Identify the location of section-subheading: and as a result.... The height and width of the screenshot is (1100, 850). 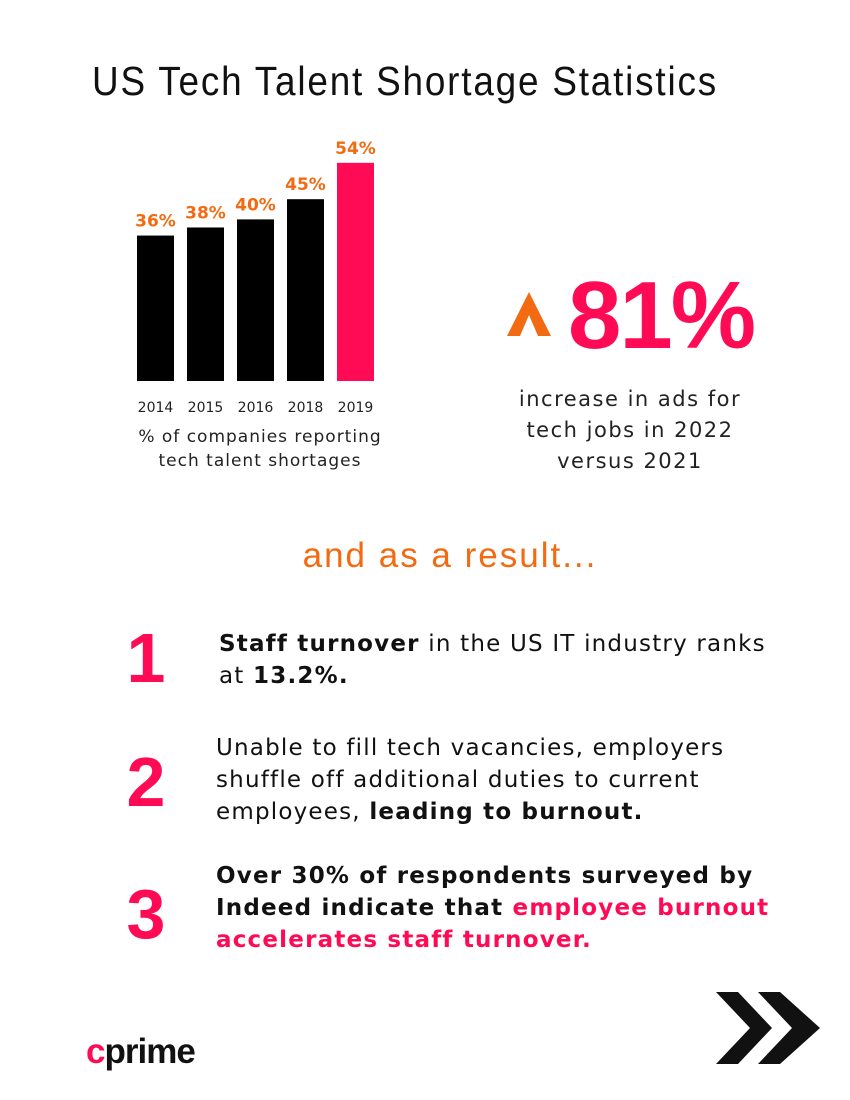
(450, 555).